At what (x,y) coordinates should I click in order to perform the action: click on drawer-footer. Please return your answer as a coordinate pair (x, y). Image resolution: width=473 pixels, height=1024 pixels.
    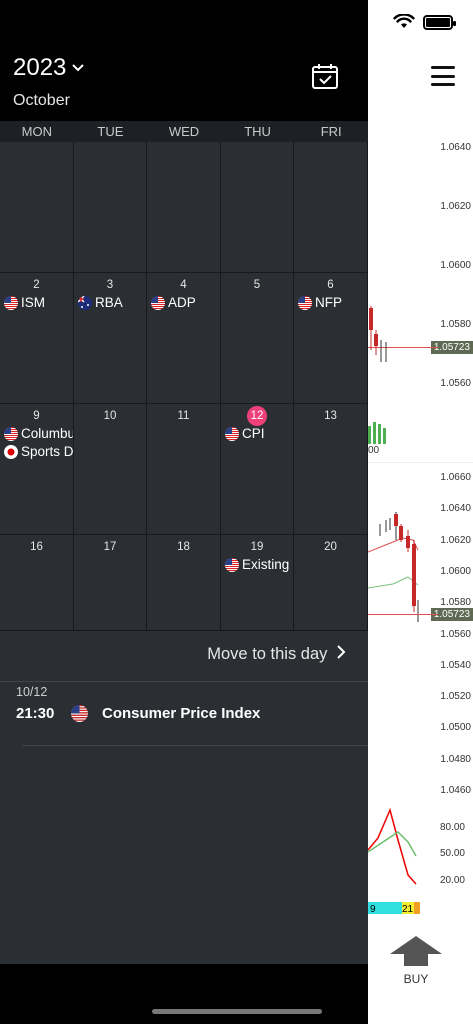
    Looking at the image, I should click on (184, 994).